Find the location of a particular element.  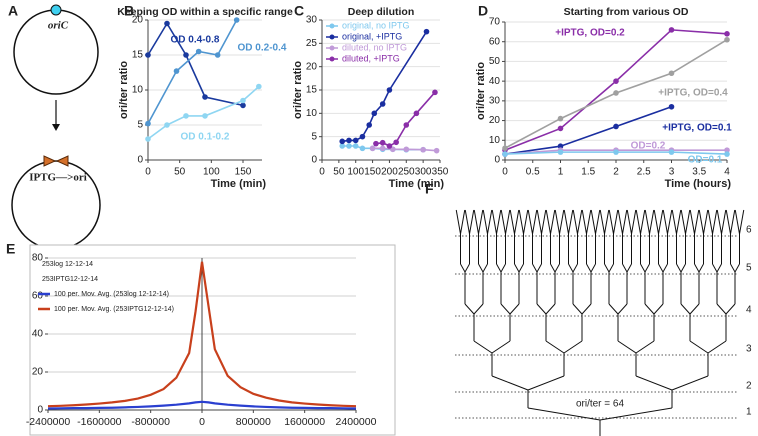

legend-label: 100 per. Mov. Avg. (253log 12-12-14) is located at coordinates (111, 294).